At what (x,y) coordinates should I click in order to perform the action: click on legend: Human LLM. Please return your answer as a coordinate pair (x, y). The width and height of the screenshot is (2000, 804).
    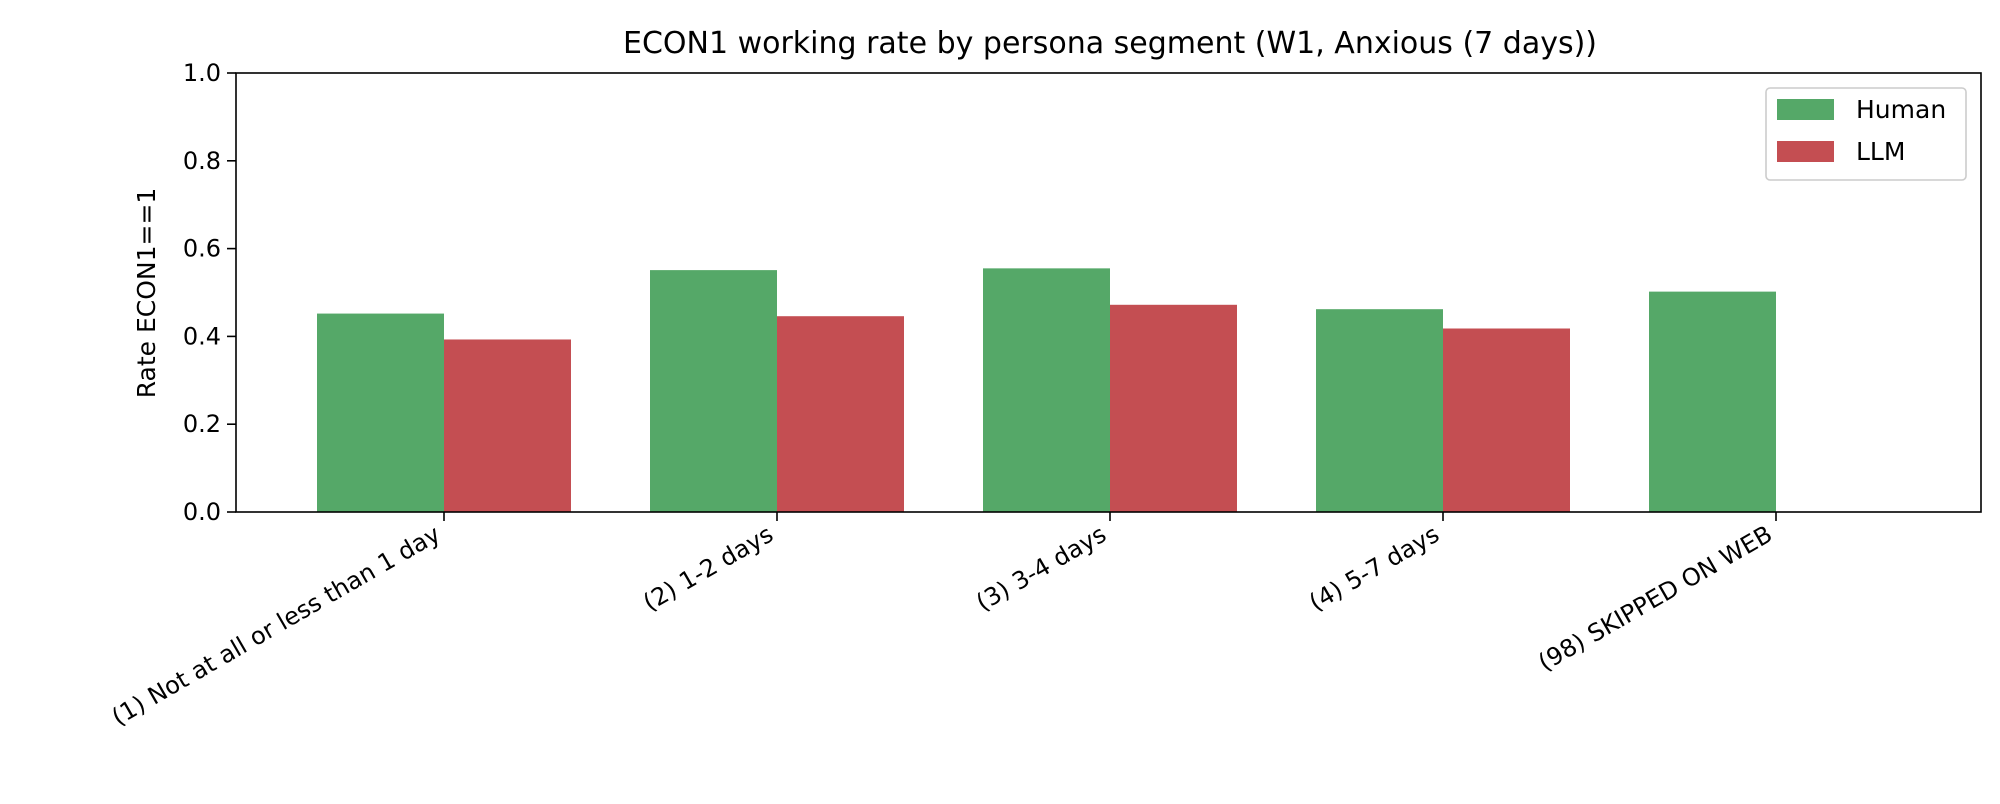
    Looking at the image, I should click on (1866, 134).